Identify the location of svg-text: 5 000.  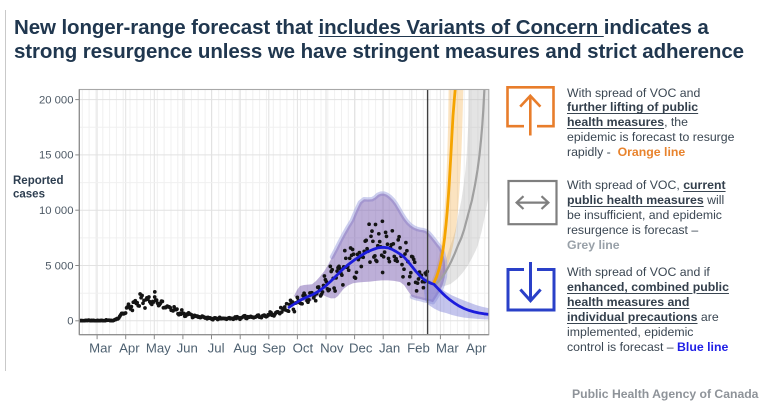
(59, 266).